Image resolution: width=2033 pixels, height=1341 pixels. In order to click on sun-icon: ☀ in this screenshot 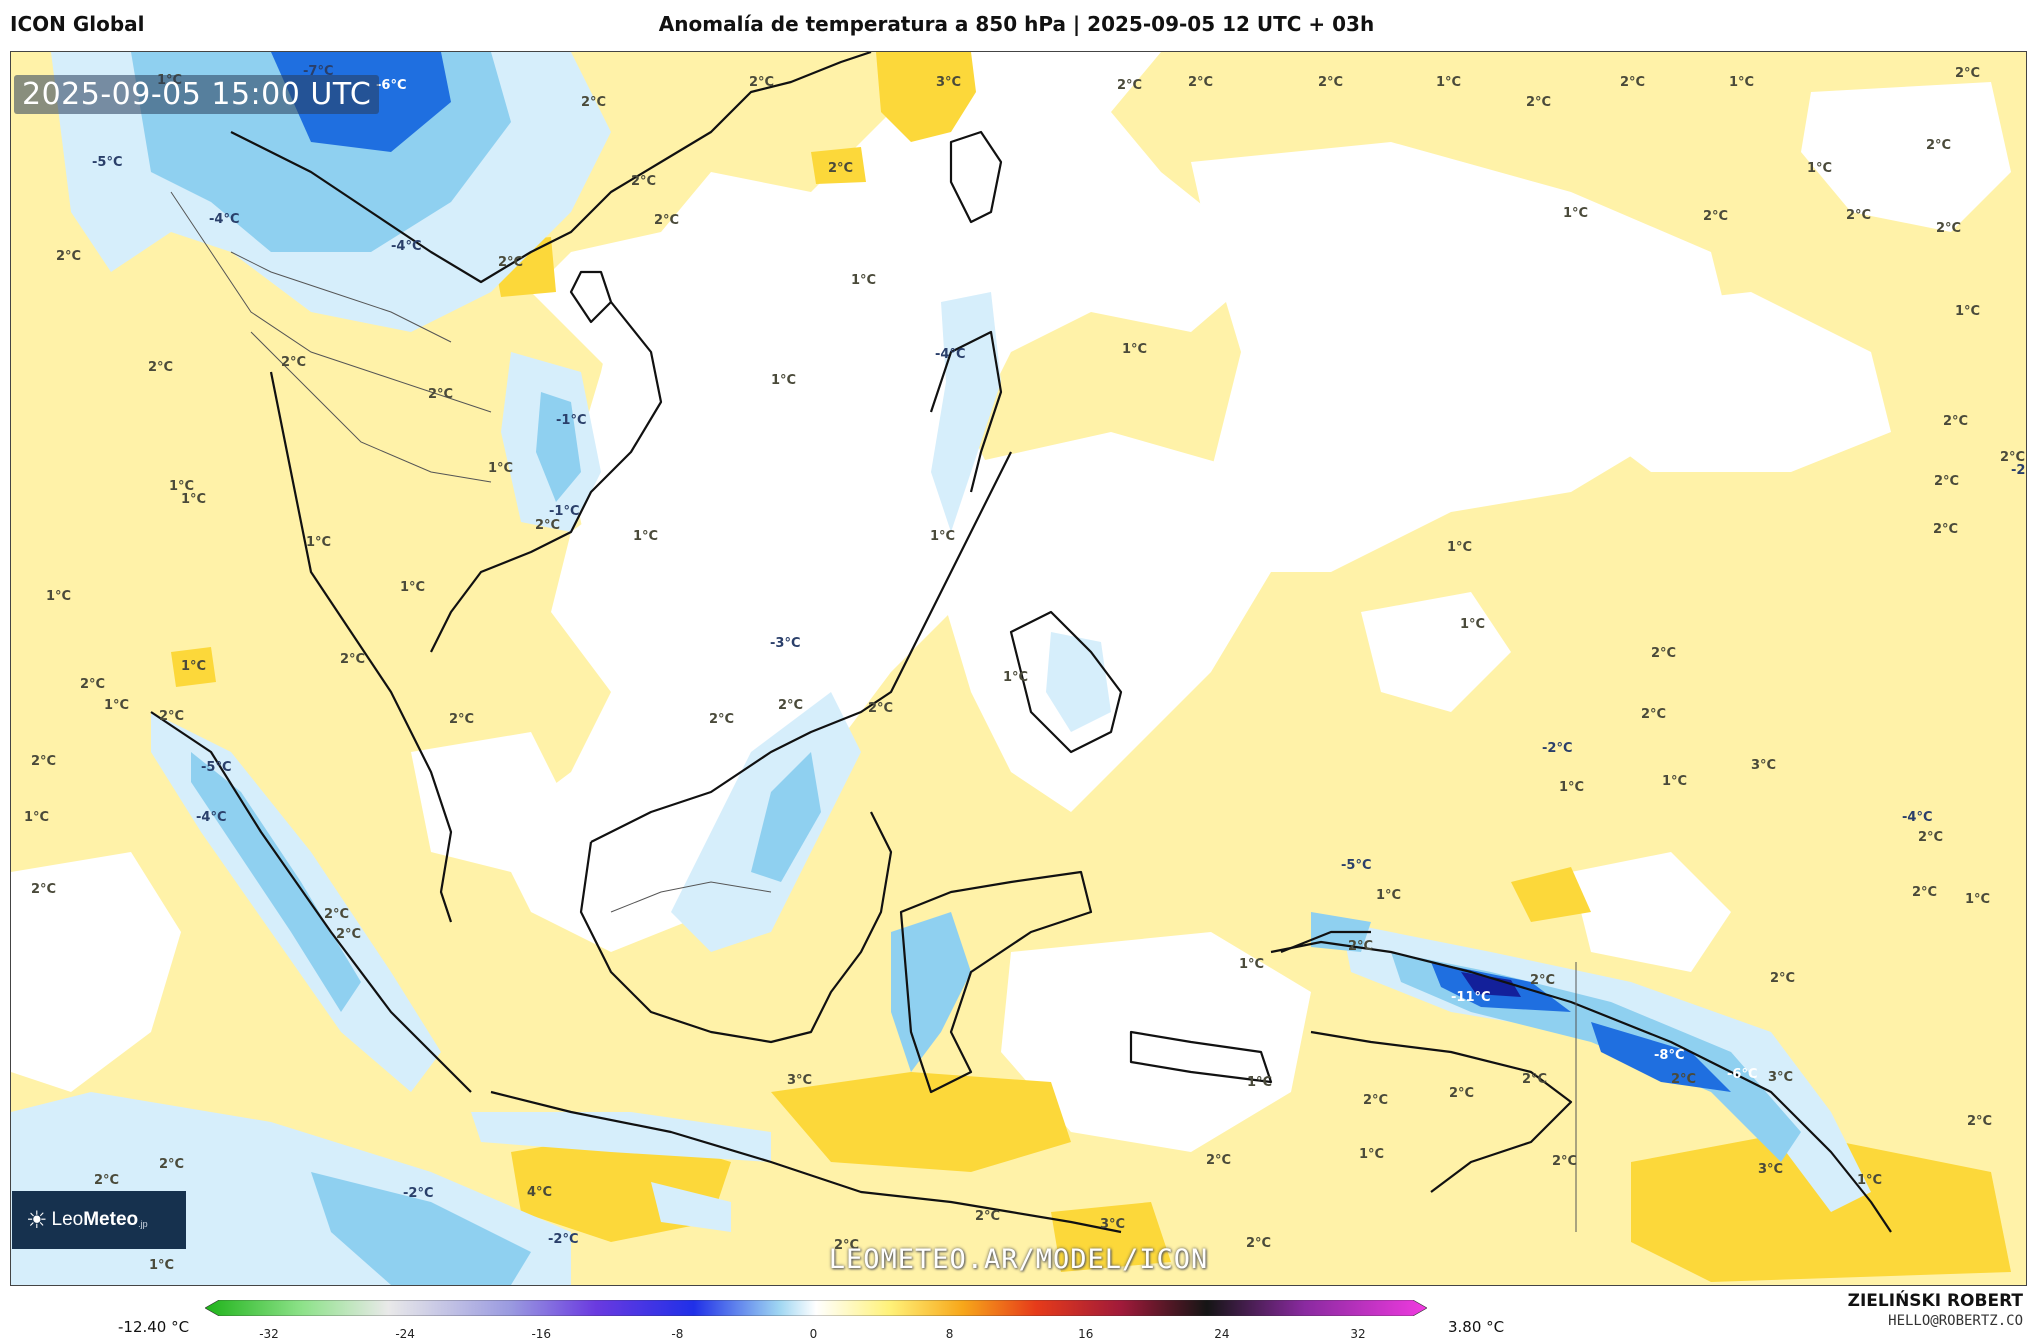, I will do `click(37, 1220)`.